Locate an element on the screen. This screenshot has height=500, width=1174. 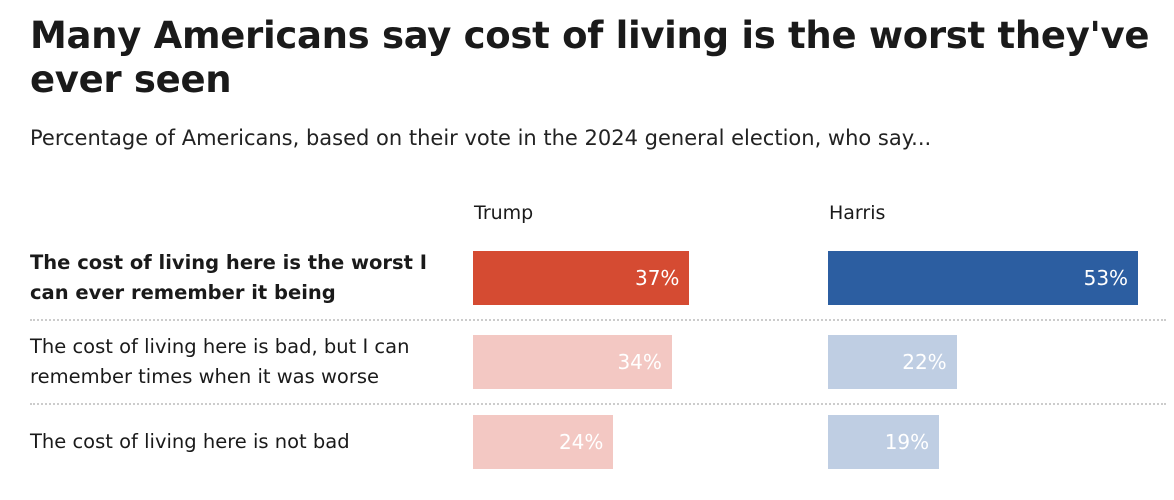
bar-trump: 34% is located at coordinates (572, 362).